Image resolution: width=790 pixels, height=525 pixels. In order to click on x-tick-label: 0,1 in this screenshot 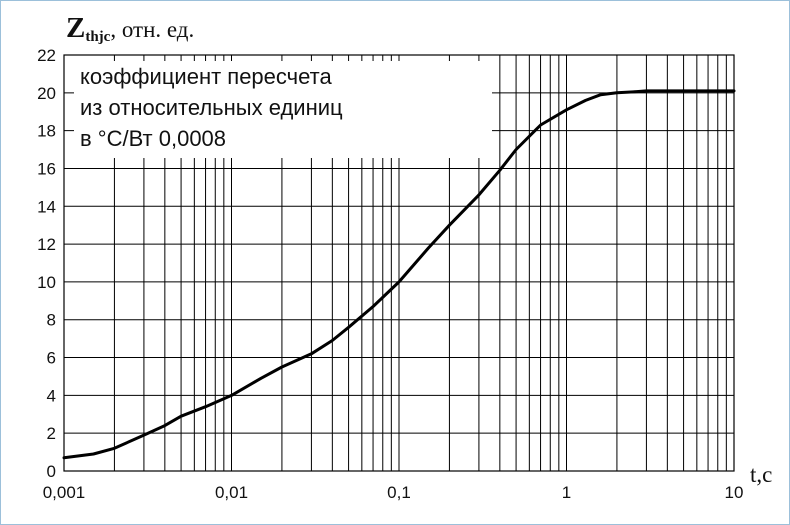, I will do `click(399, 492)`.